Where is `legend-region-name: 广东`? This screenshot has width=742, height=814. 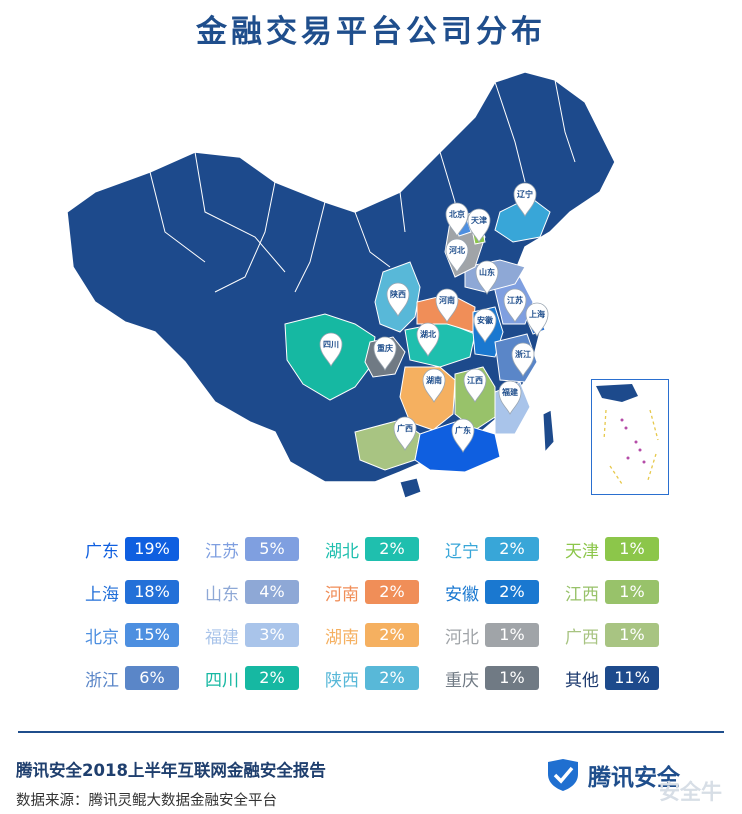
legend-region-name: 广东 is located at coordinates (102, 551).